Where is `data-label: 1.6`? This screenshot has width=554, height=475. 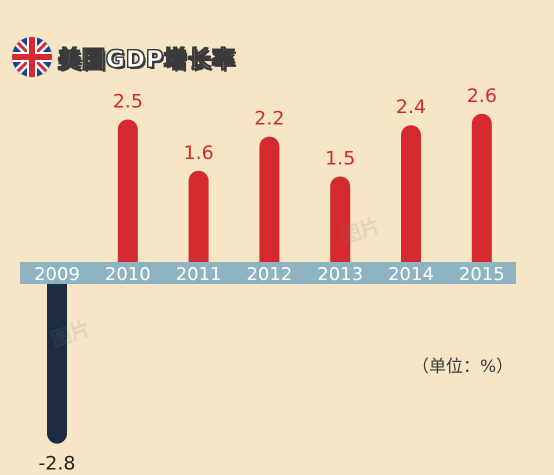 data-label: 1.6 is located at coordinates (198, 153).